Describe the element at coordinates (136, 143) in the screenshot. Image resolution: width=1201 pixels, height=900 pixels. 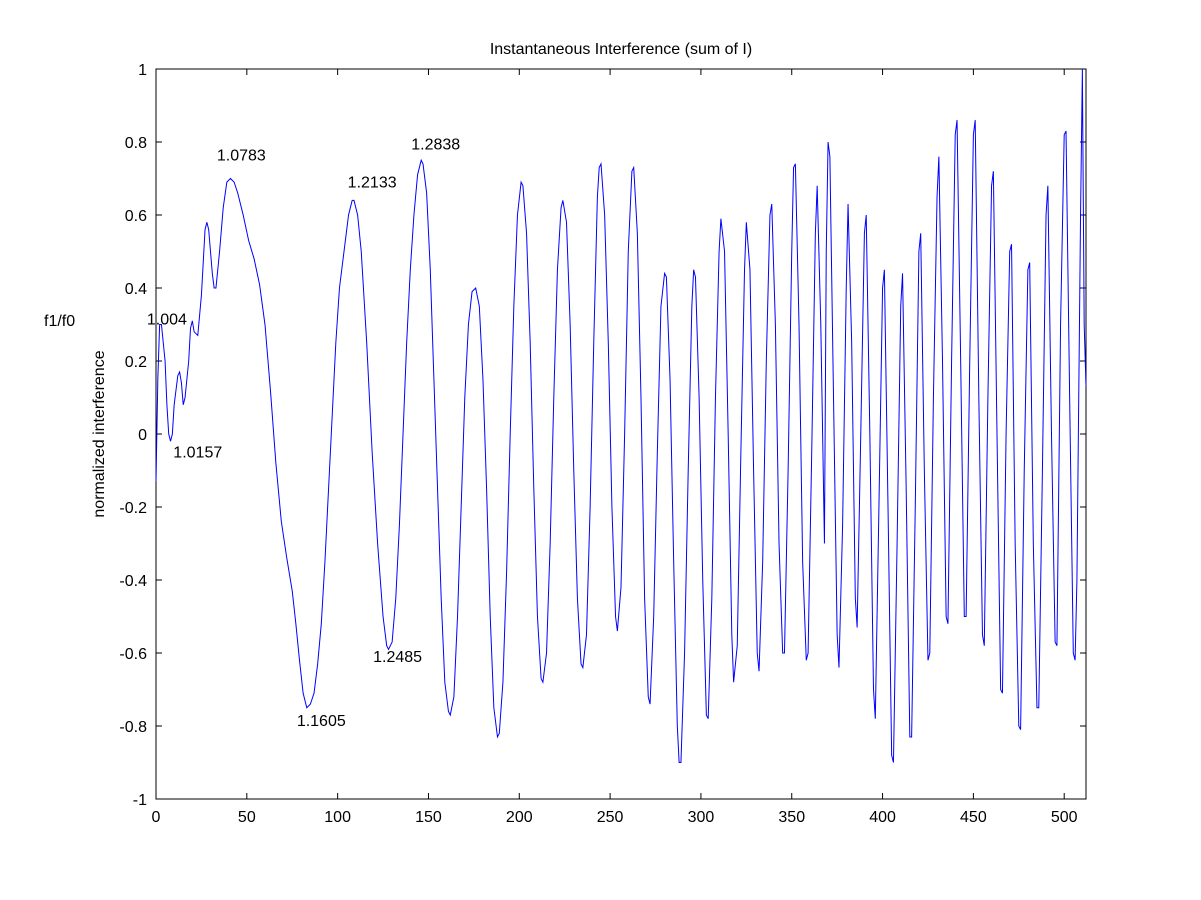
I see `y-tick-label: 0.8` at that location.